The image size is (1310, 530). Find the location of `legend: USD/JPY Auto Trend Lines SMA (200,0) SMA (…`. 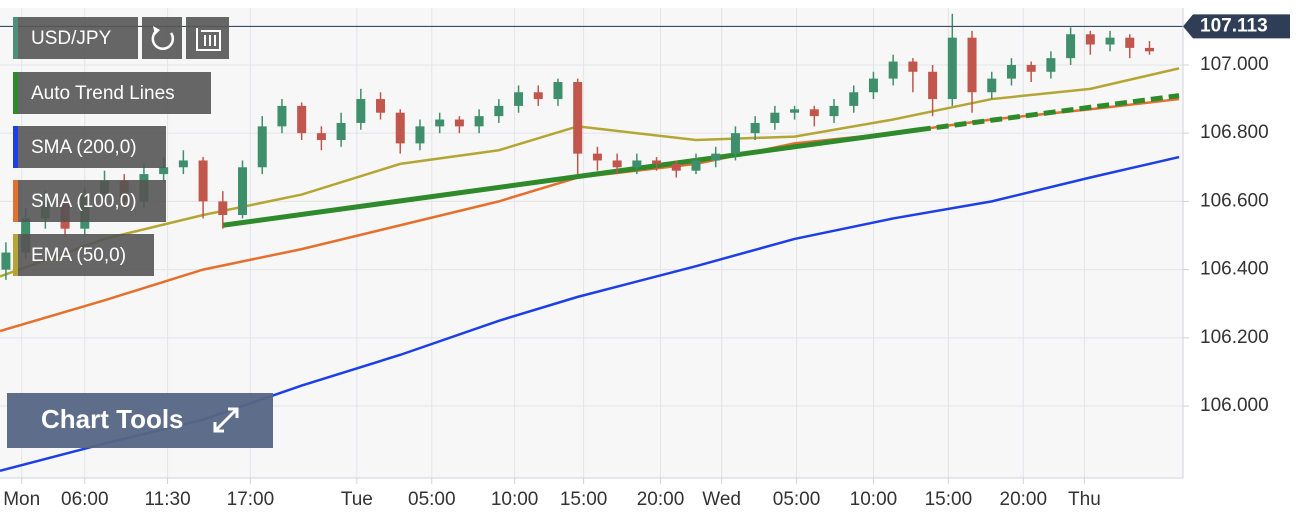

legend: USD/JPY Auto Trend Lines SMA (200,0) SMA (… is located at coordinates (121, 146).